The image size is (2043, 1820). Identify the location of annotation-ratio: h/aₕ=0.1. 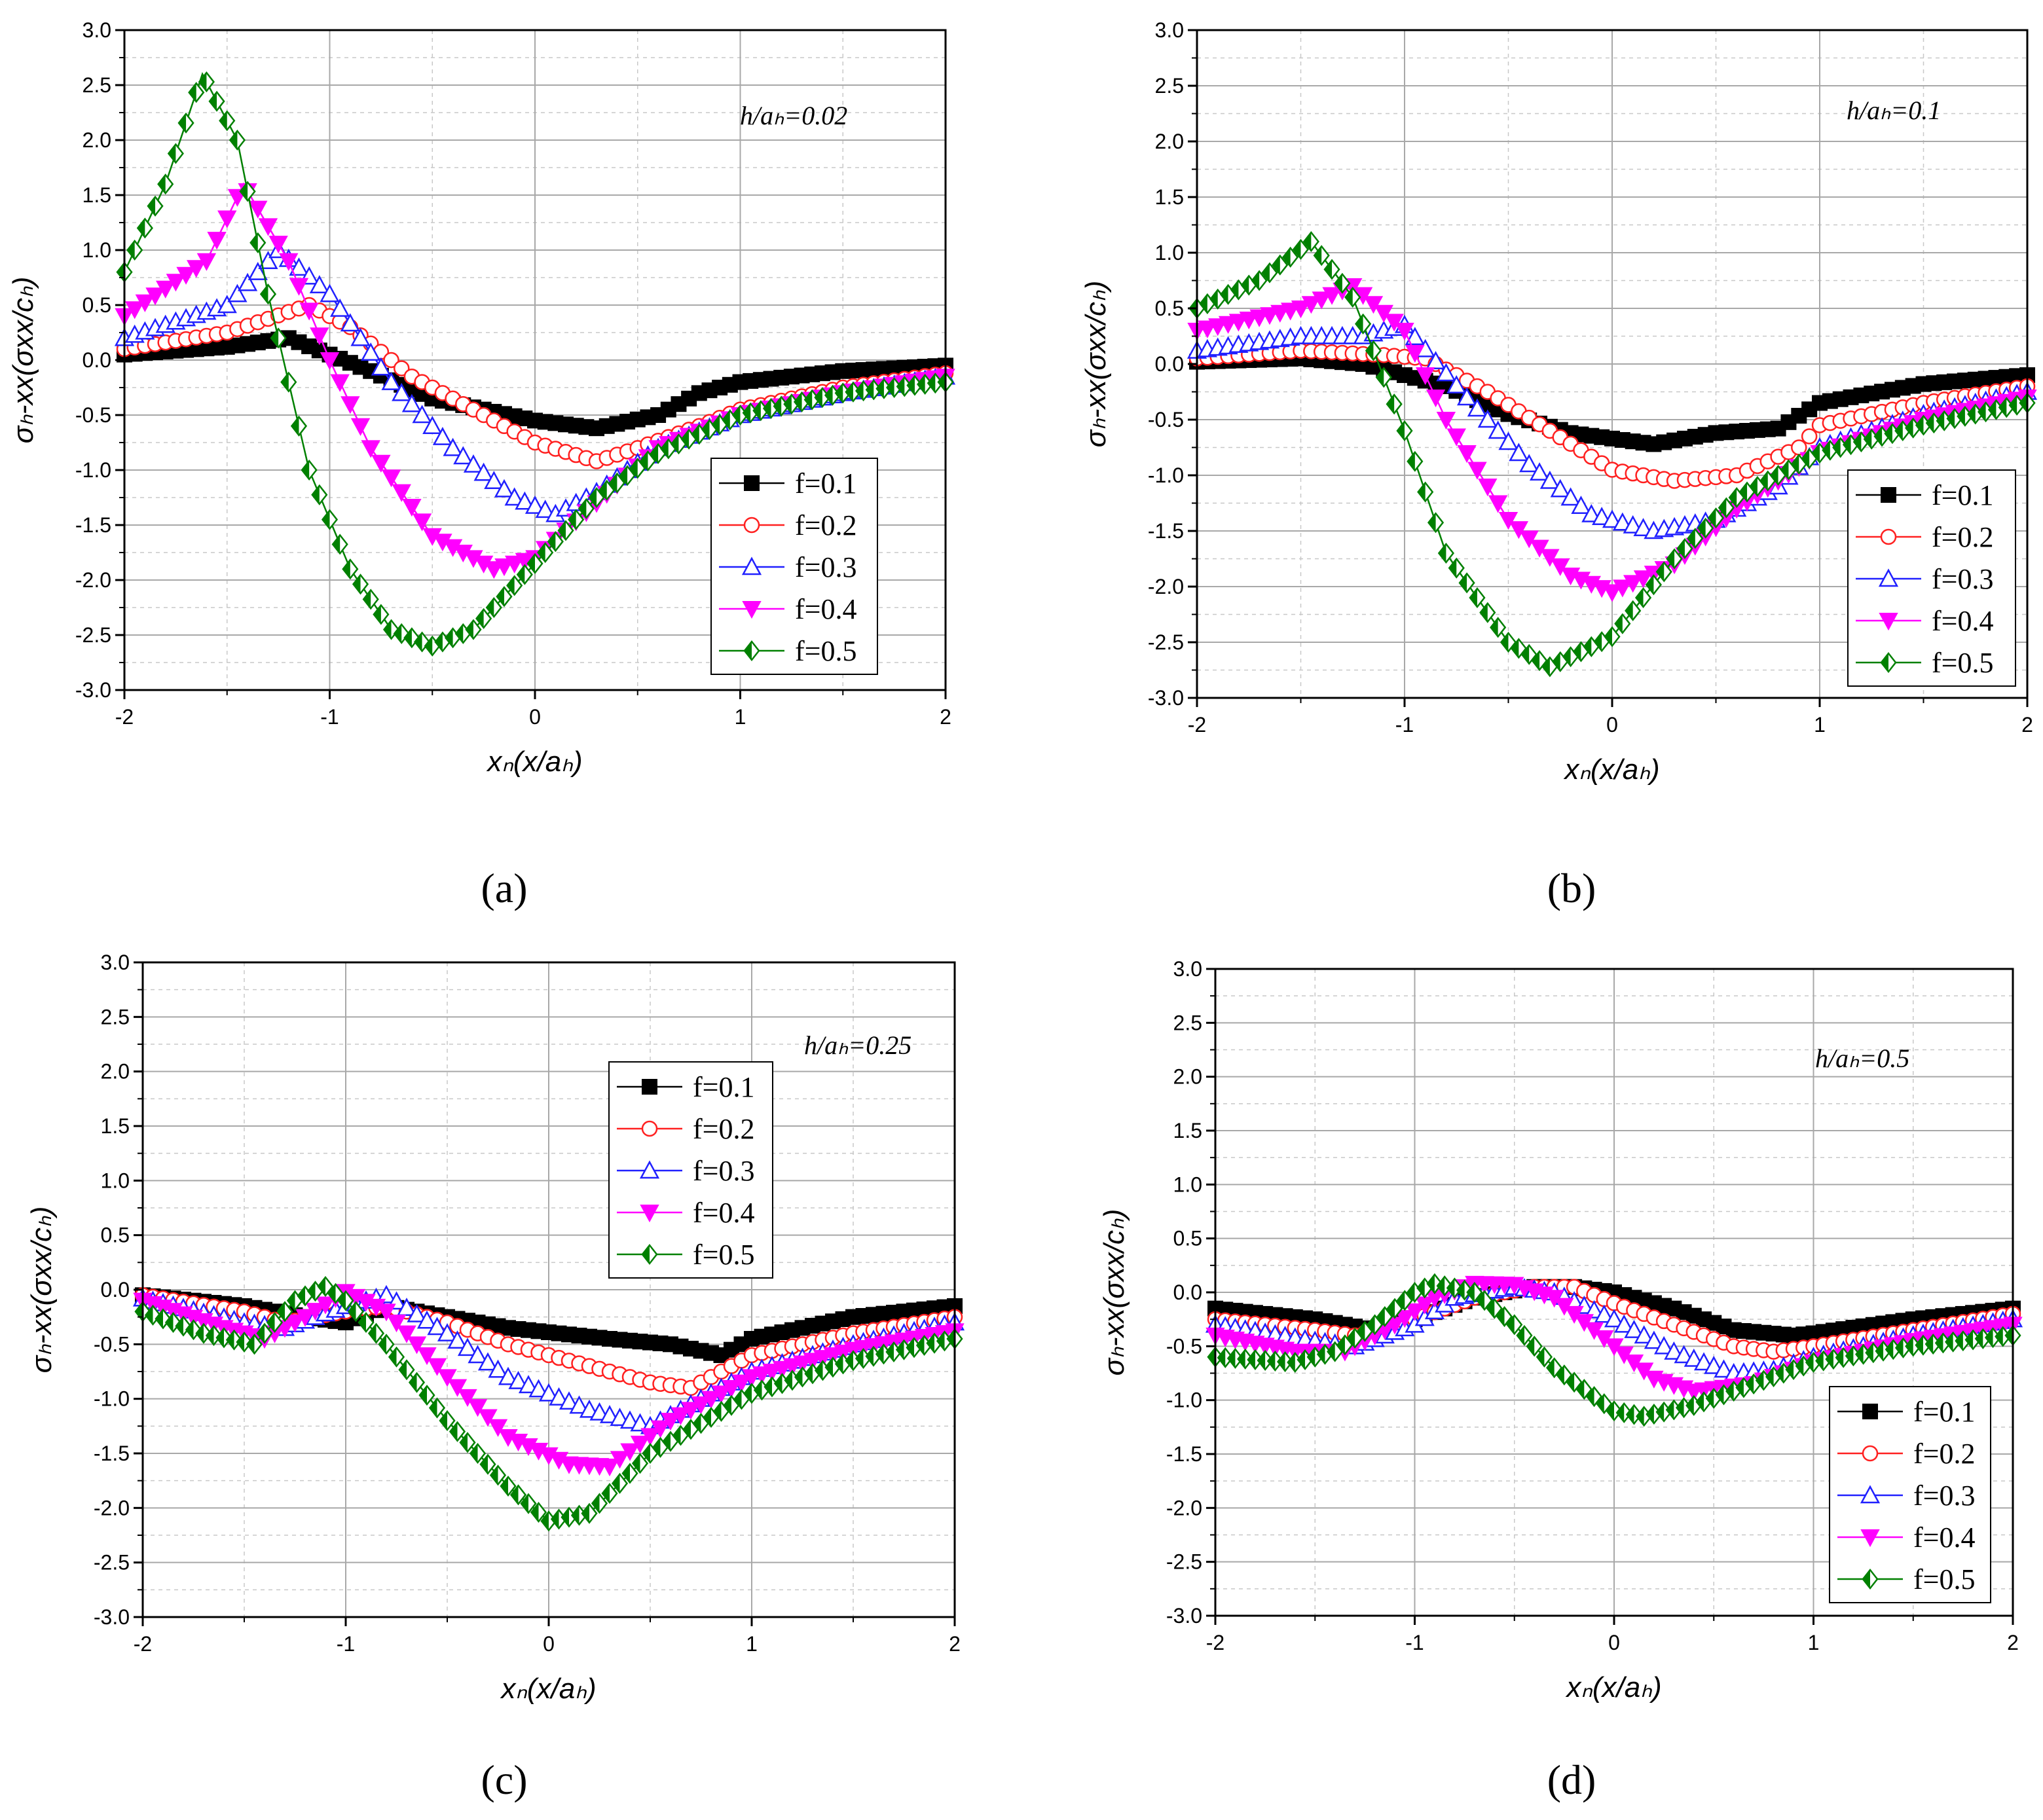
(1894, 110).